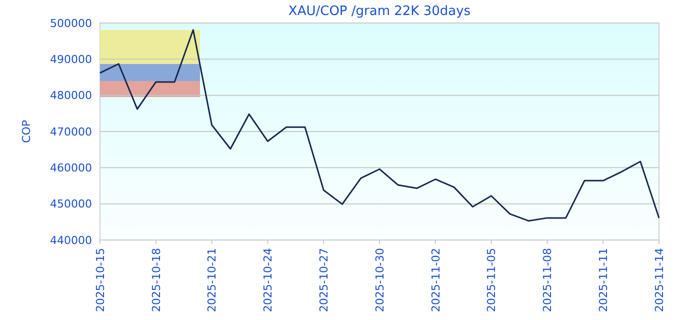  What do you see at coordinates (379, 11) in the screenshot?
I see `chart-title: XAU/COP /gram 22K 30days` at bounding box center [379, 11].